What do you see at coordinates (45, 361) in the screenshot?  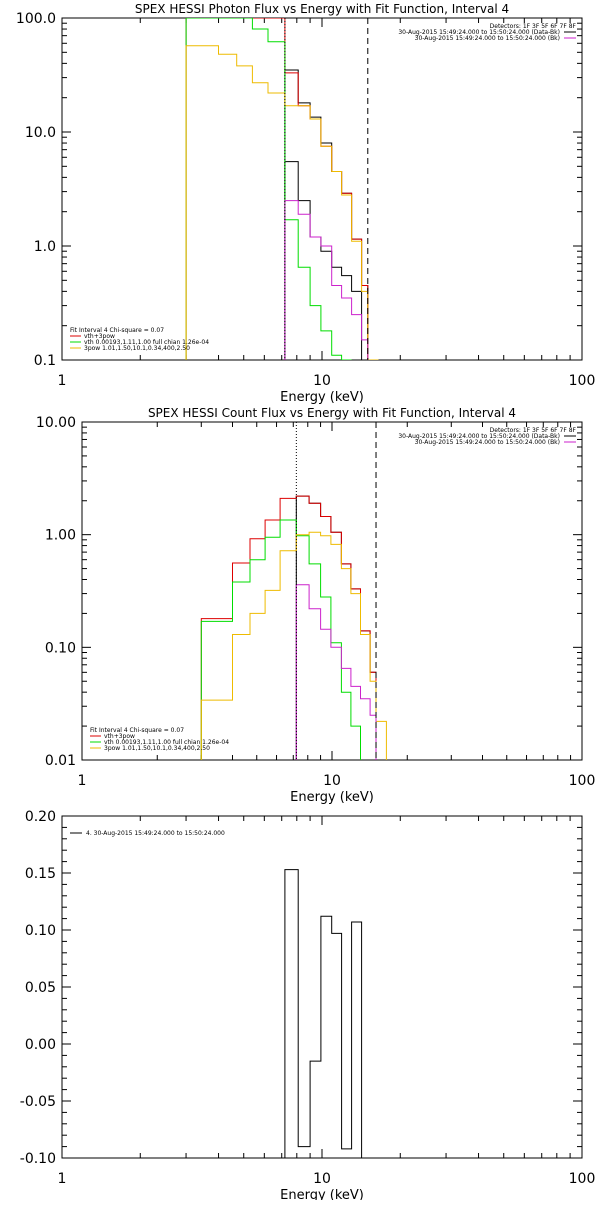 I see `y-tick-label: 0.1` at bounding box center [45, 361].